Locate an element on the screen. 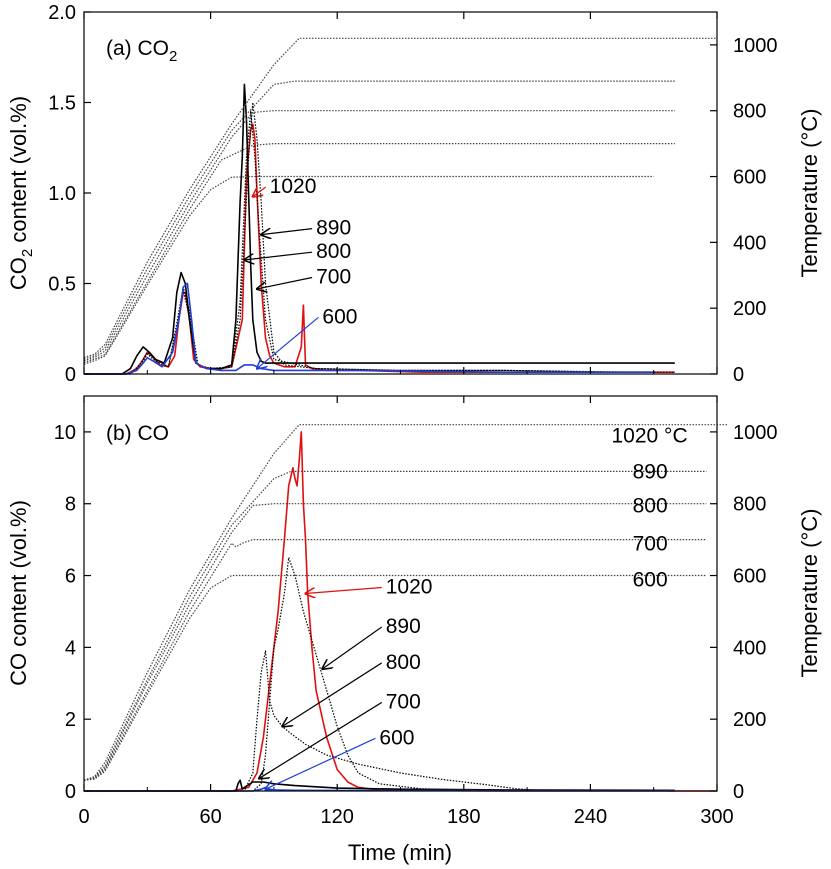 Image resolution: width=831 pixels, height=869 pixels. y-tick-label: 1.5 is located at coordinates (62, 104).